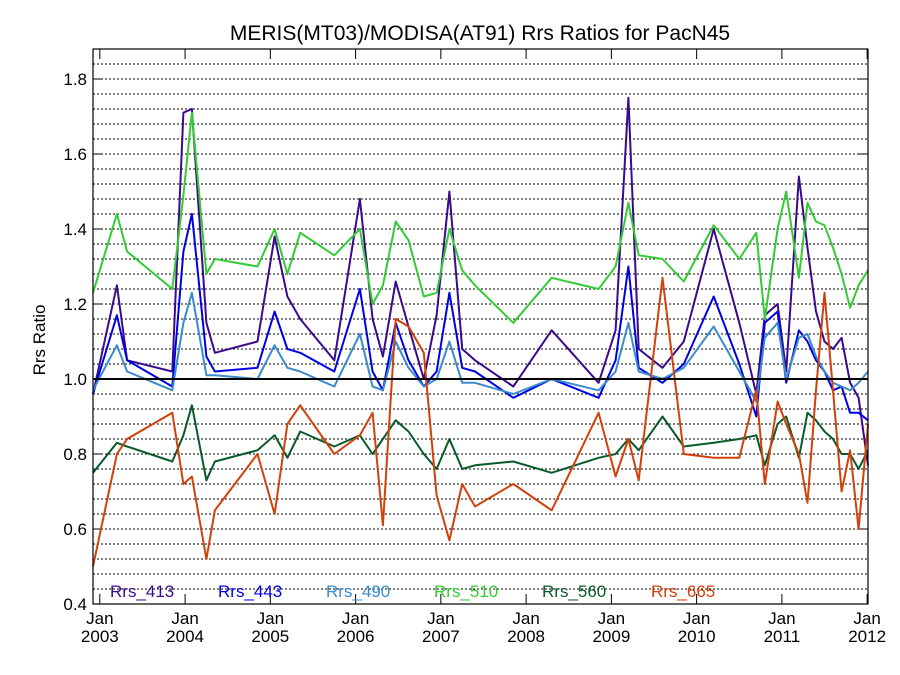 Image resolution: width=900 pixels, height=675 pixels. I want to click on legend-entry-rrs-490: Rrs_490, so click(358, 591).